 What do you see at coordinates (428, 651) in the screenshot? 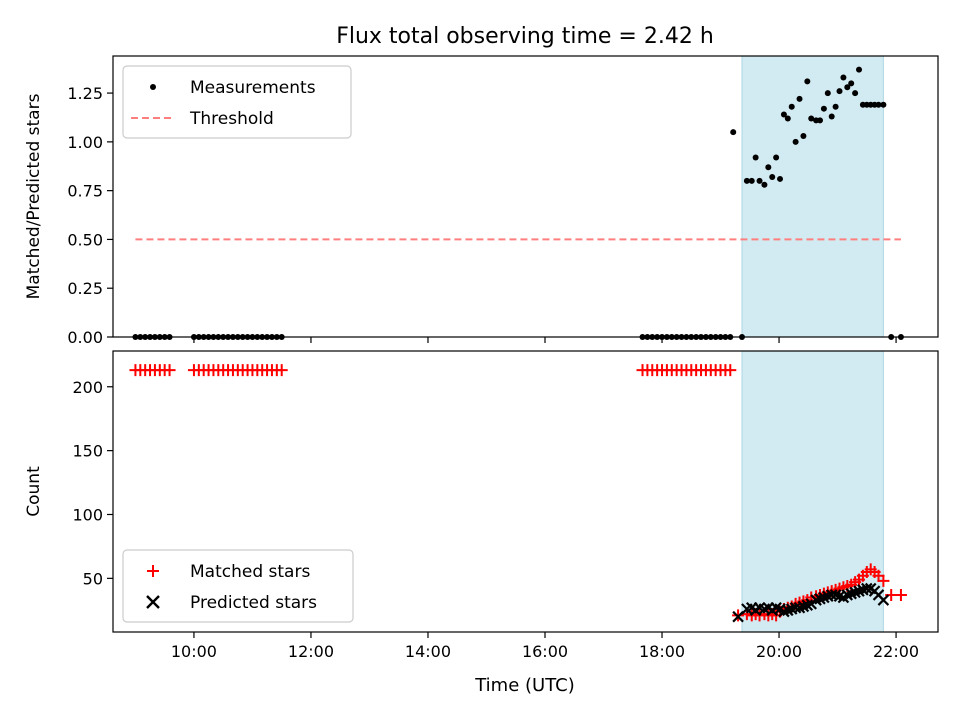
I see `x-tick-label: 14:00` at bounding box center [428, 651].